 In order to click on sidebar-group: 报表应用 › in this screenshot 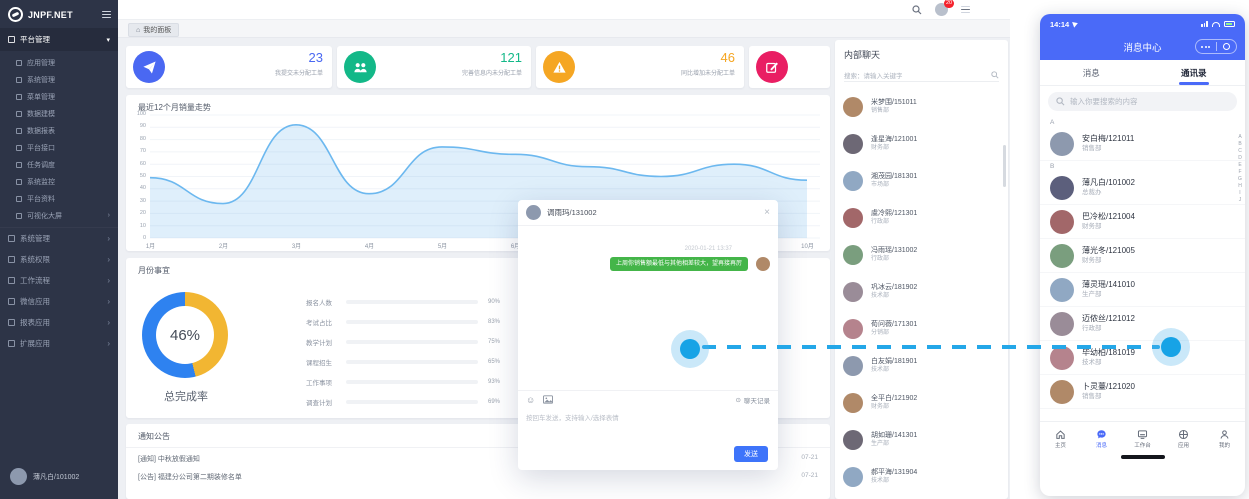, I will do `click(59, 322)`.